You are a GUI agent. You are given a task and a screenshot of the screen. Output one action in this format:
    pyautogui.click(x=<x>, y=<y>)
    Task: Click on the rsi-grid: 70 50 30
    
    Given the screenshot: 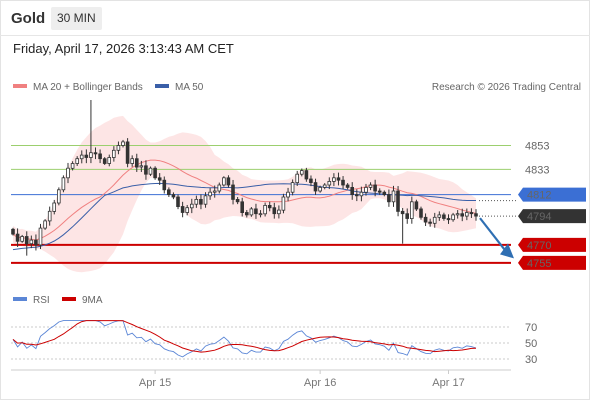 What is the action you would take?
    pyautogui.click(x=274, y=344)
    